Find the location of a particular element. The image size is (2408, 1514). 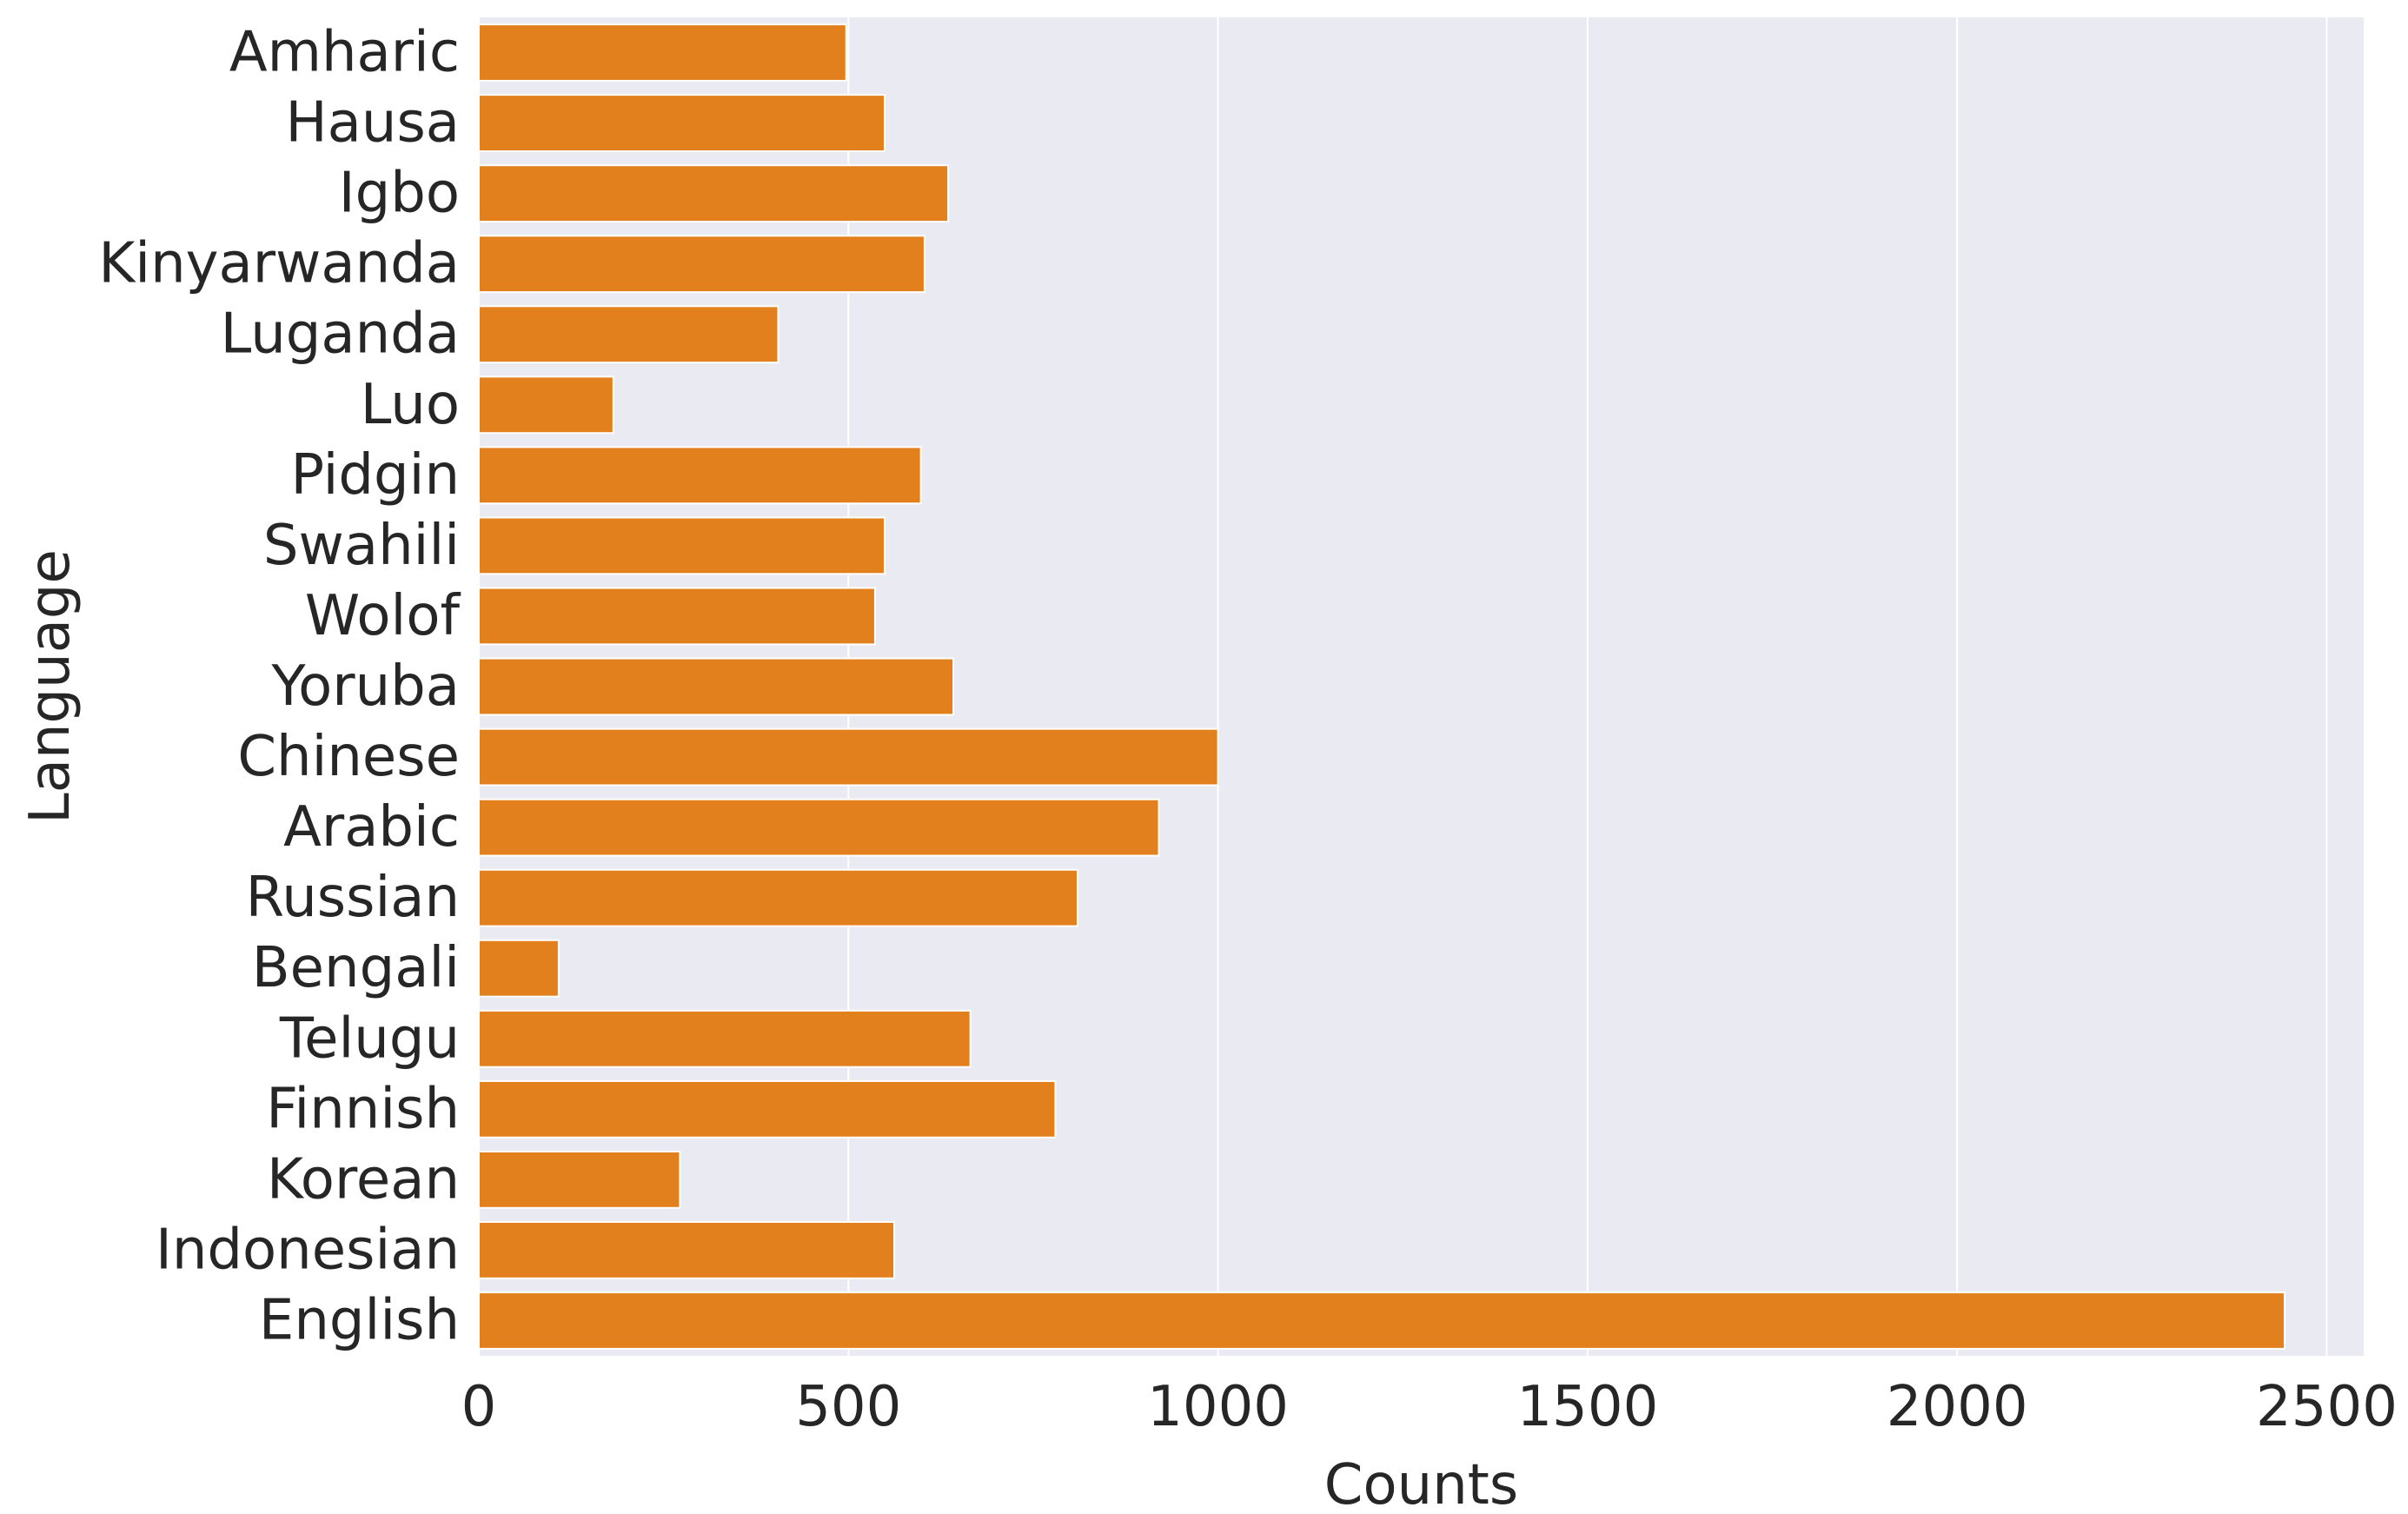

y-tick-label: Kinyarwanda is located at coordinates (279, 264).